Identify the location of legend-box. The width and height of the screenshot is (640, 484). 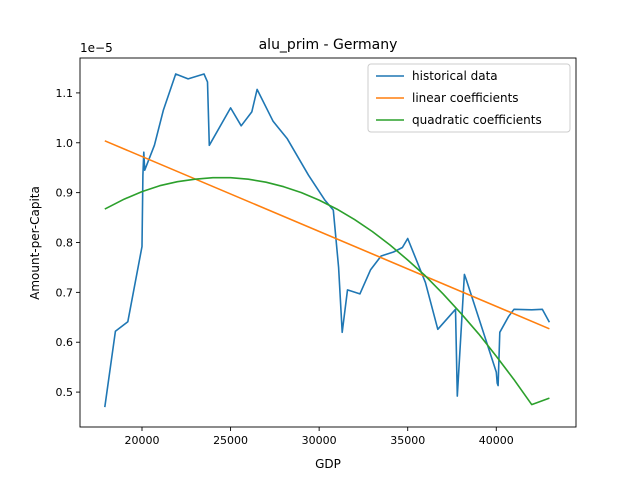
(469, 98).